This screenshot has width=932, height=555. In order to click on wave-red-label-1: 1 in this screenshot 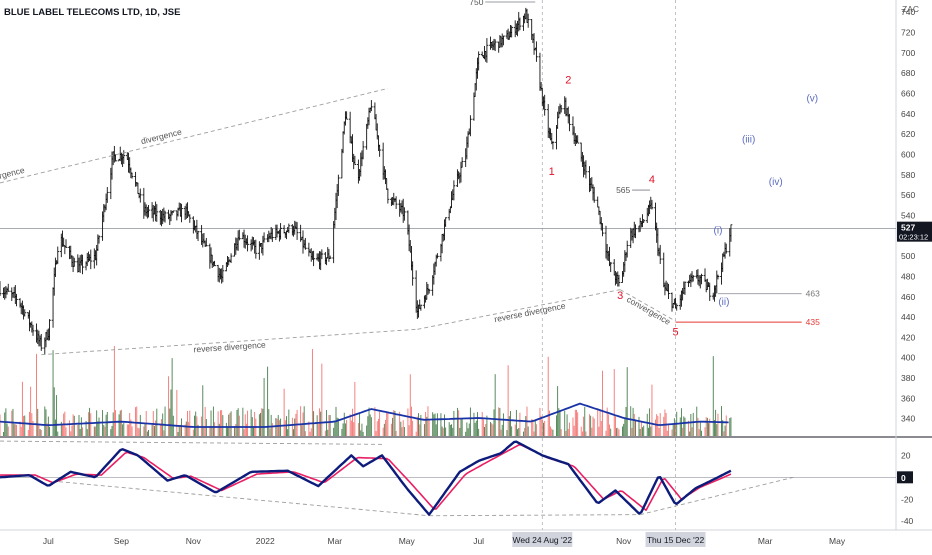, I will do `click(552, 172)`.